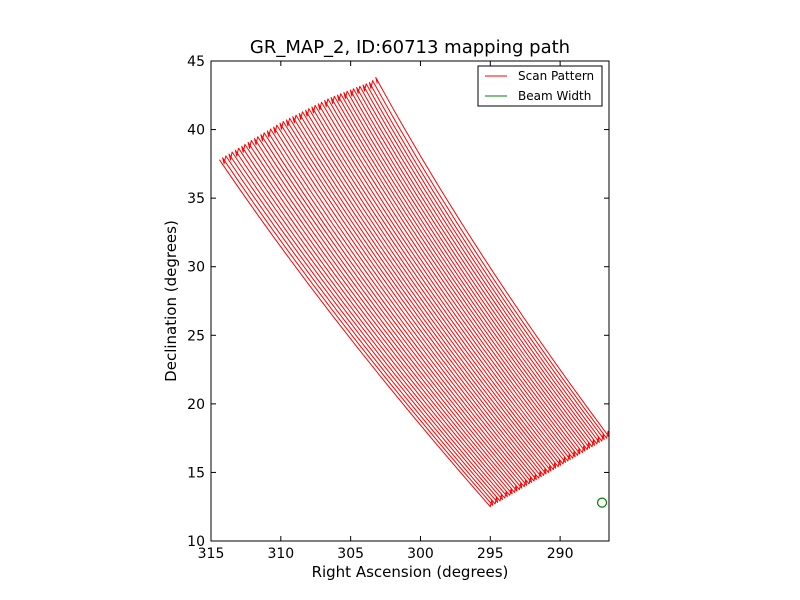  What do you see at coordinates (196, 405) in the screenshot?
I see `y-tick-label: 20` at bounding box center [196, 405].